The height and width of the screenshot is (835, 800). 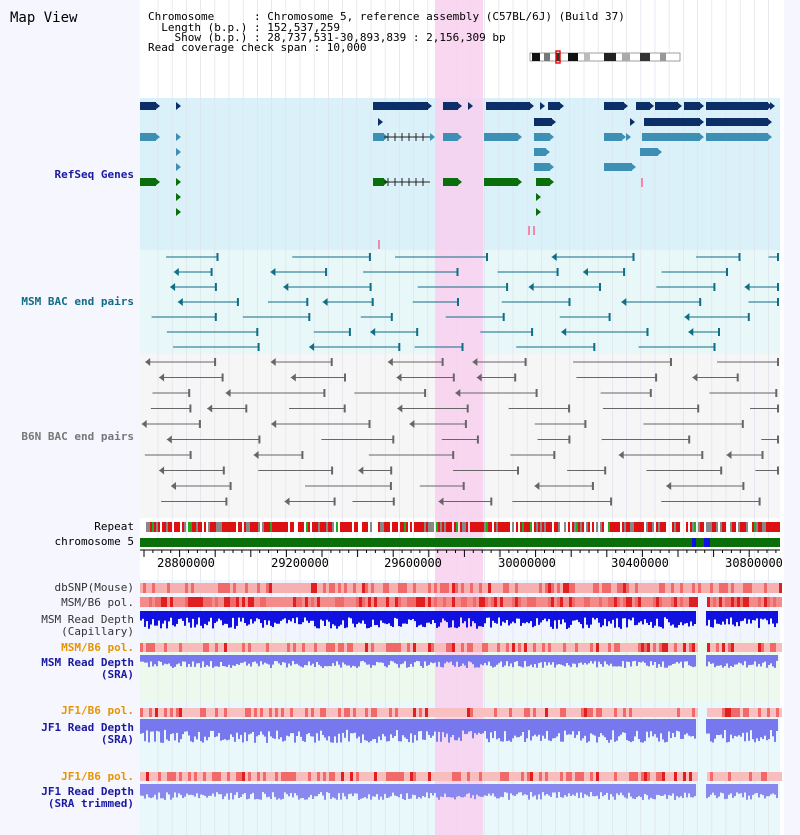 What do you see at coordinates (465, 302) in the screenshot?
I see `msm-bac-track` at bounding box center [465, 302].